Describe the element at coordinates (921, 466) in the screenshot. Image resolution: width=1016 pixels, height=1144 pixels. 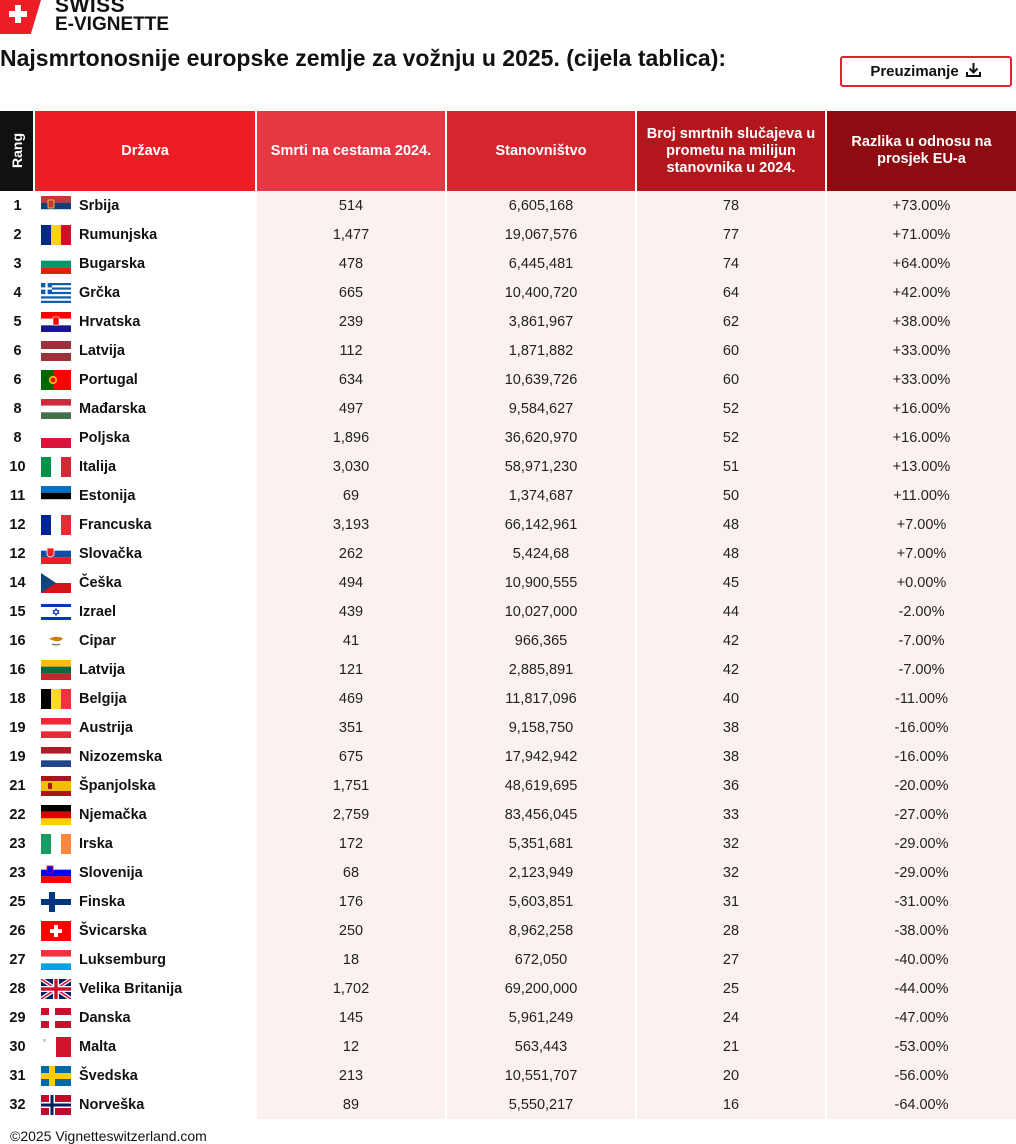
I see `eu-difference-cell: +13.00%` at that location.